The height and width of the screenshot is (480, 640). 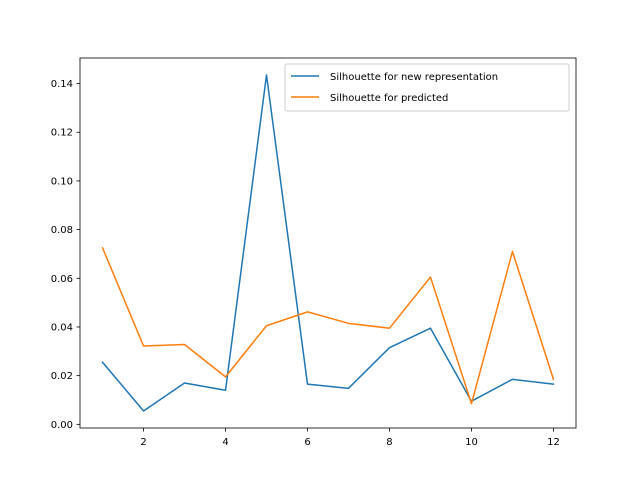 I want to click on y-tick-label: 0.02, so click(x=62, y=376).